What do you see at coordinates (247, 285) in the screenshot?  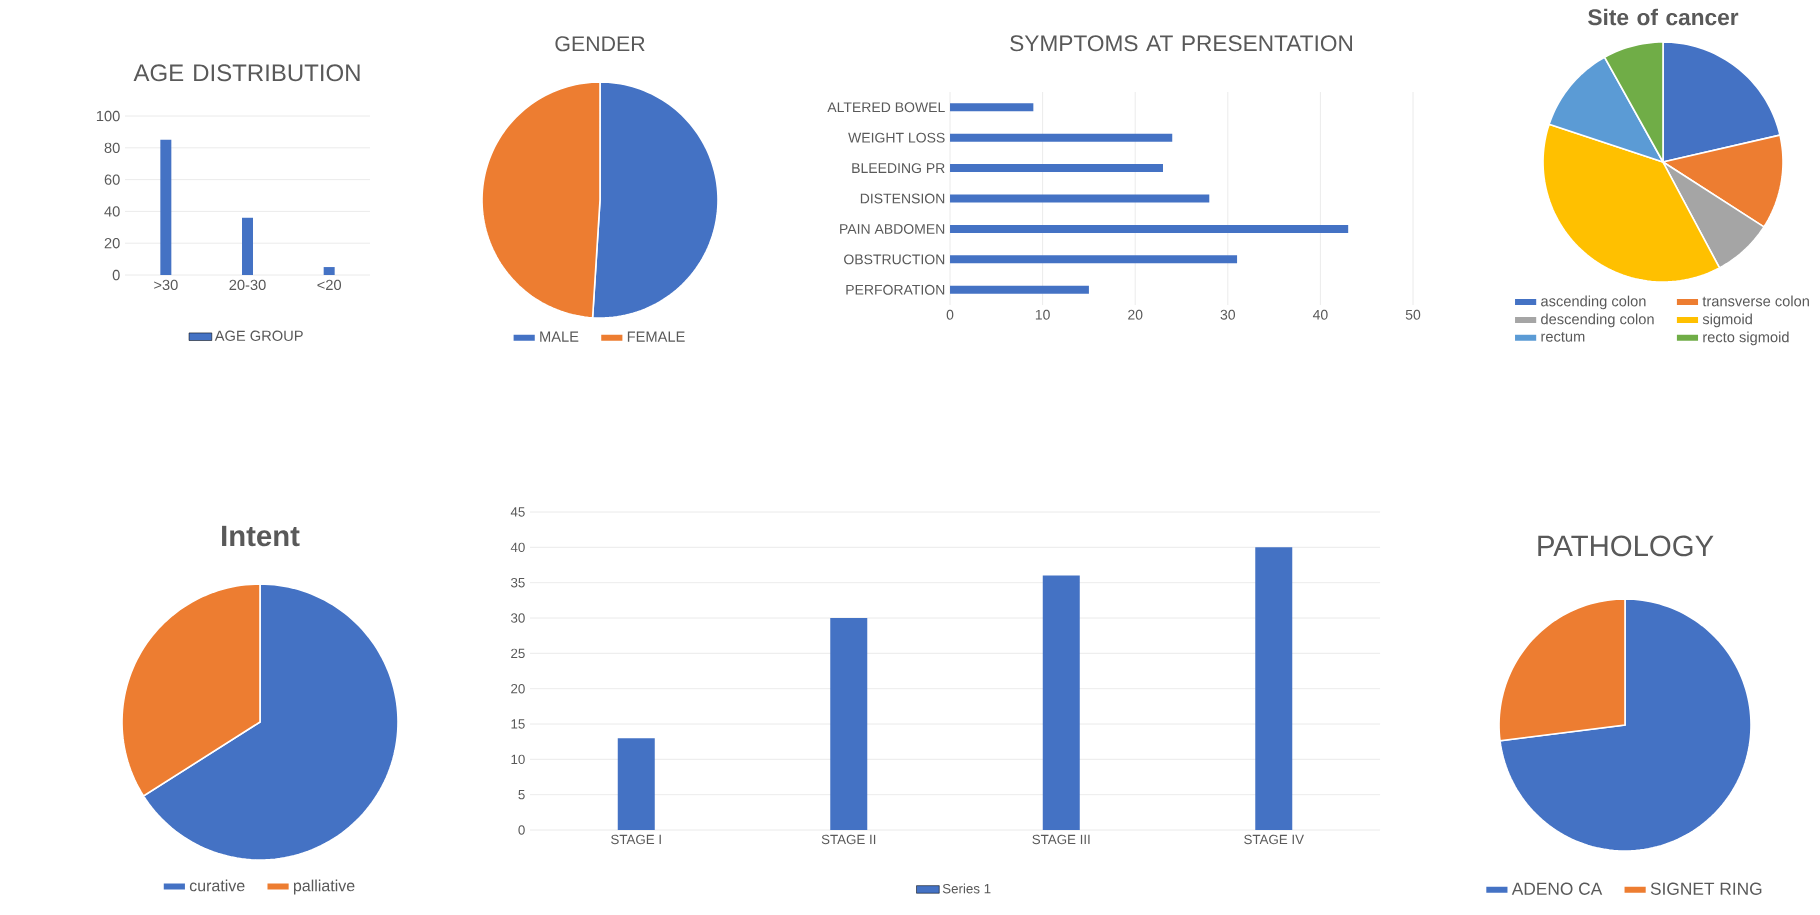 I see `x-tick-label: 20-30` at bounding box center [247, 285].